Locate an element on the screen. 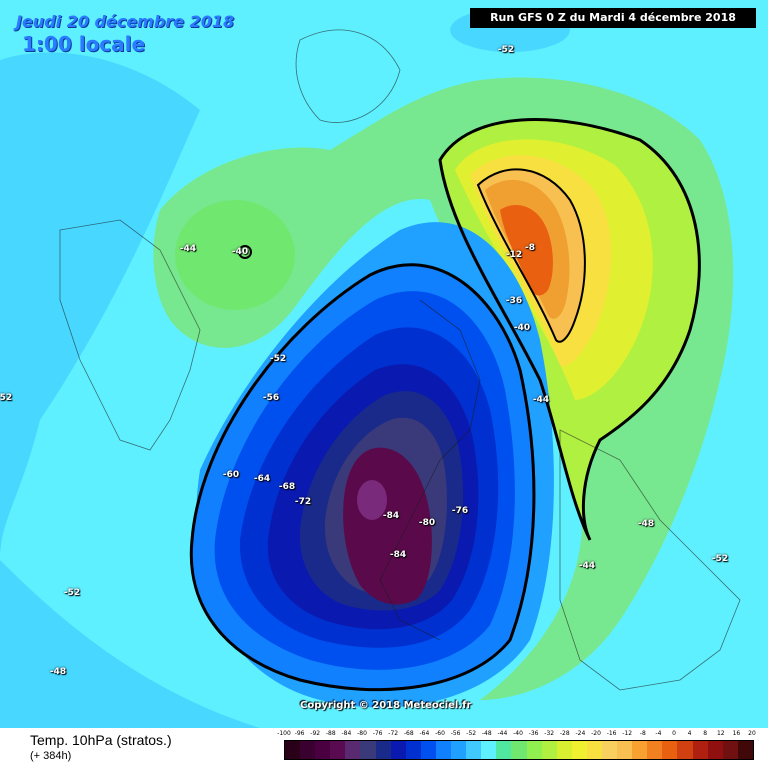 The width and height of the screenshot is (768, 768). scale-tick-label: -76 is located at coordinates (377, 733).